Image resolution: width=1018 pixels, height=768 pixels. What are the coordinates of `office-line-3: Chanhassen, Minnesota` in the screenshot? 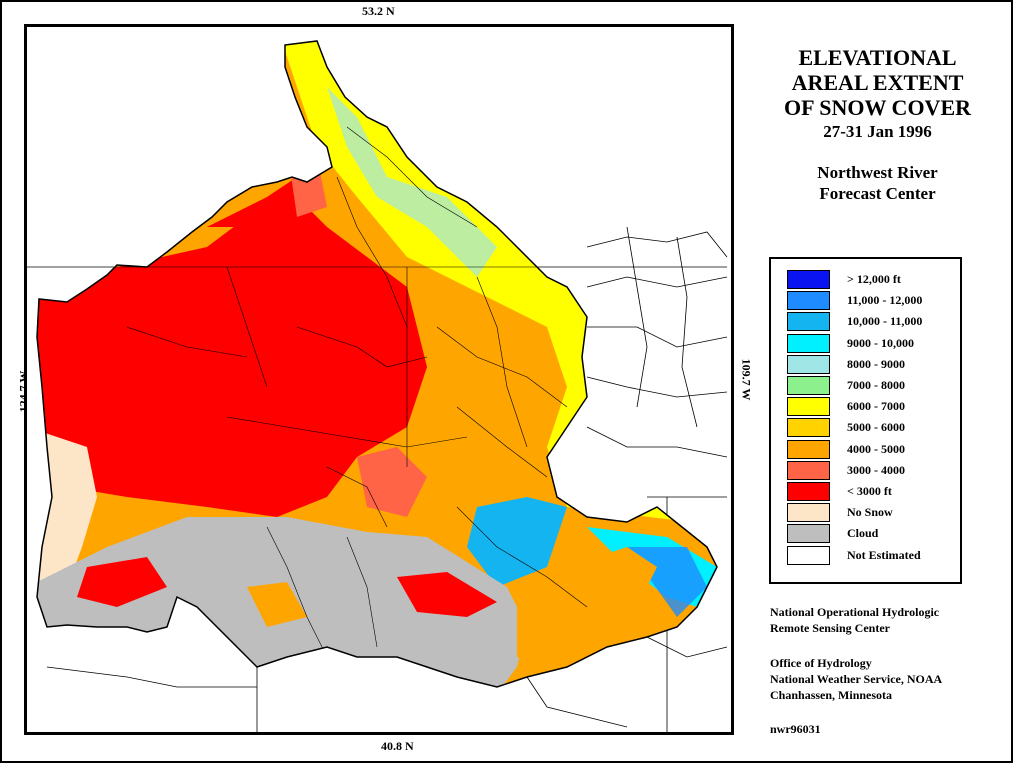 It's located at (831, 695).